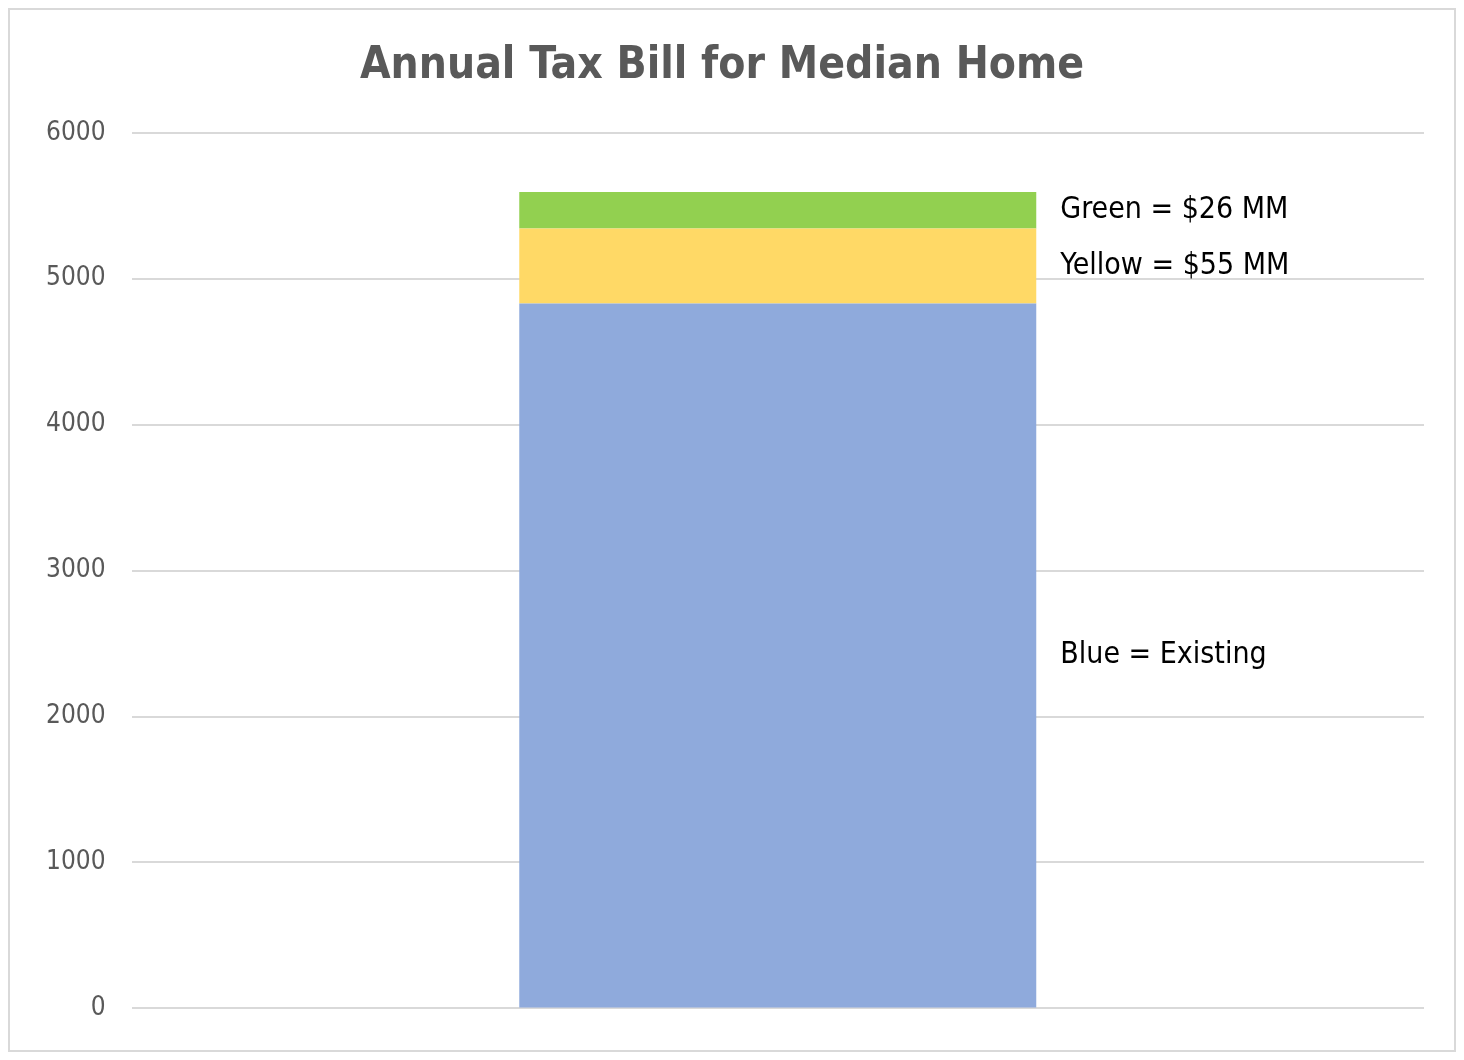 The image size is (1464, 1060). Describe the element at coordinates (76, 860) in the screenshot. I see `y-tick-label: 1000` at that location.